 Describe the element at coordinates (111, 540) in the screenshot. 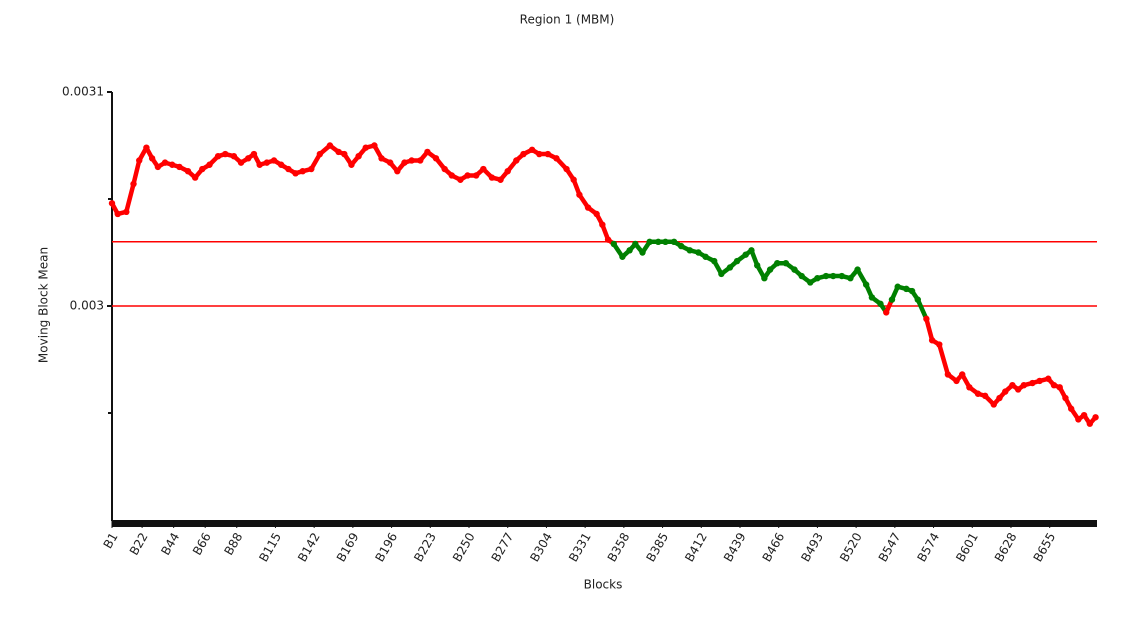

I see `x-tick-label: B1` at that location.